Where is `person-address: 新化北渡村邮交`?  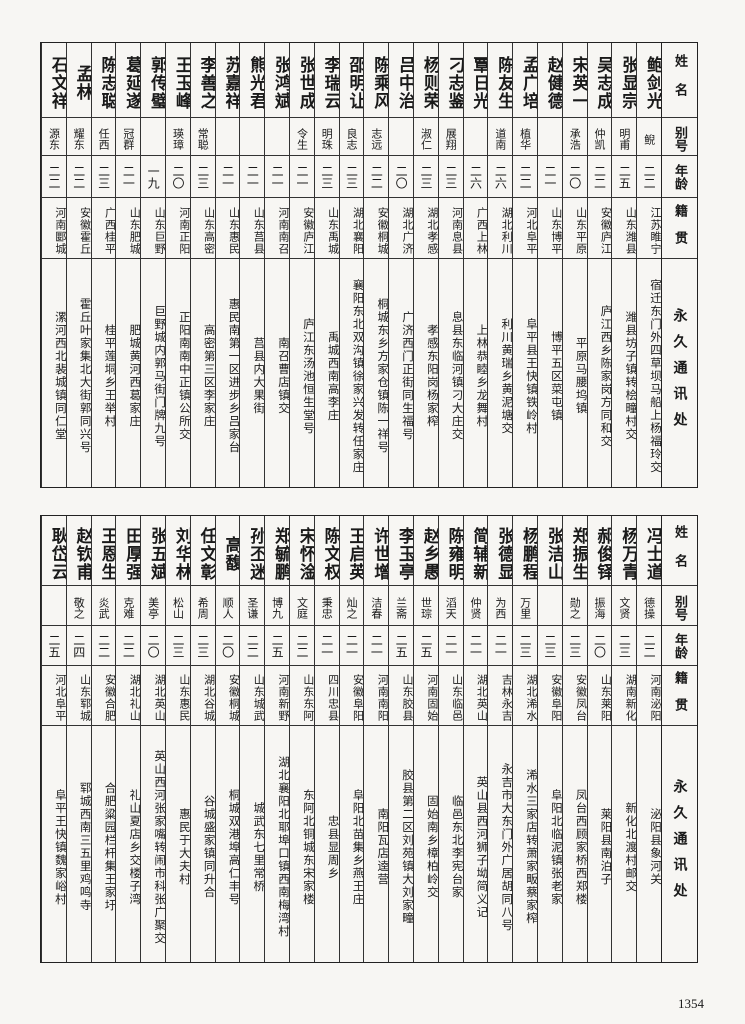 person-address: 新化北渡村邮交 is located at coordinates (630, 847).